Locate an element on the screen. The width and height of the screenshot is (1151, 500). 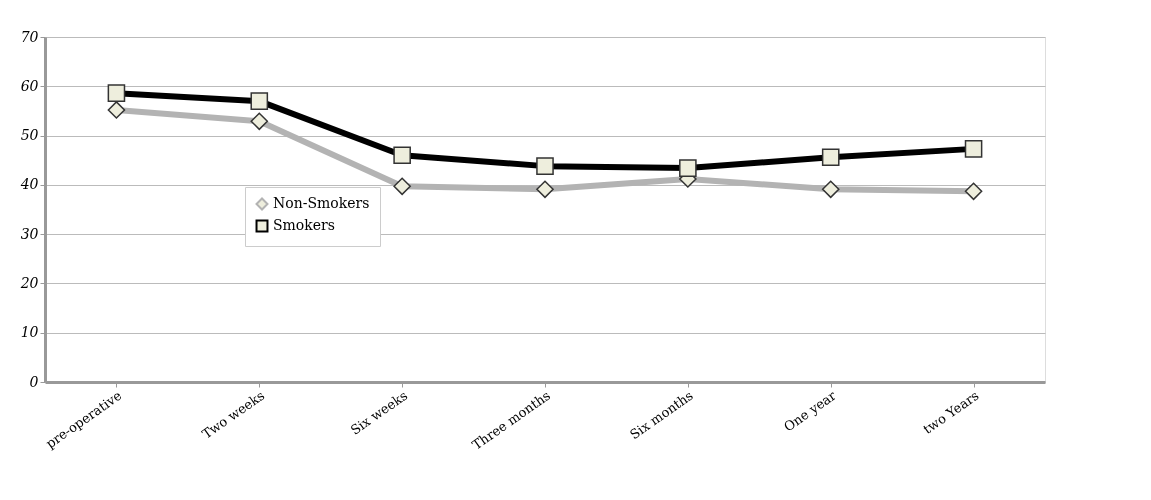
y-tick-label: 10 is located at coordinates (29, 332).